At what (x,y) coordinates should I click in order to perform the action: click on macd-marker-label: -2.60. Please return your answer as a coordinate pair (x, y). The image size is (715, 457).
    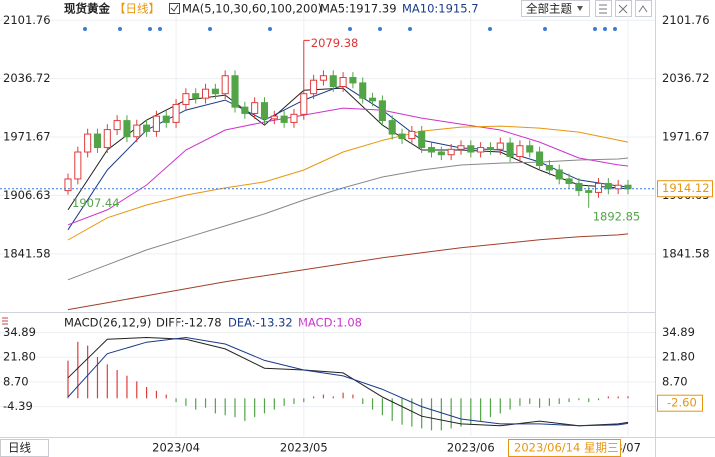
    Looking at the image, I should click on (682, 403).